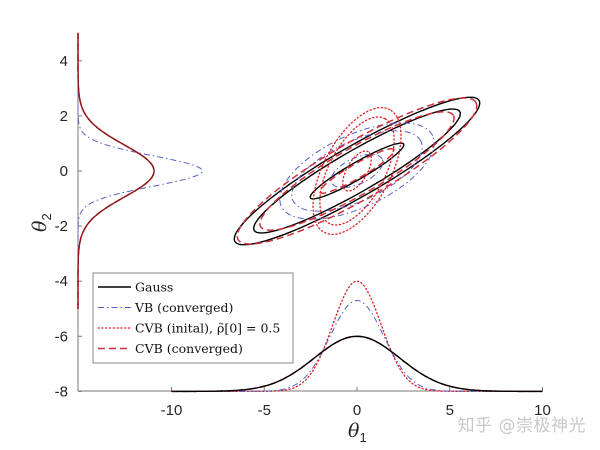 This screenshot has height=450, width=600. I want to click on legend-label: CVB (converged), so click(189, 348).